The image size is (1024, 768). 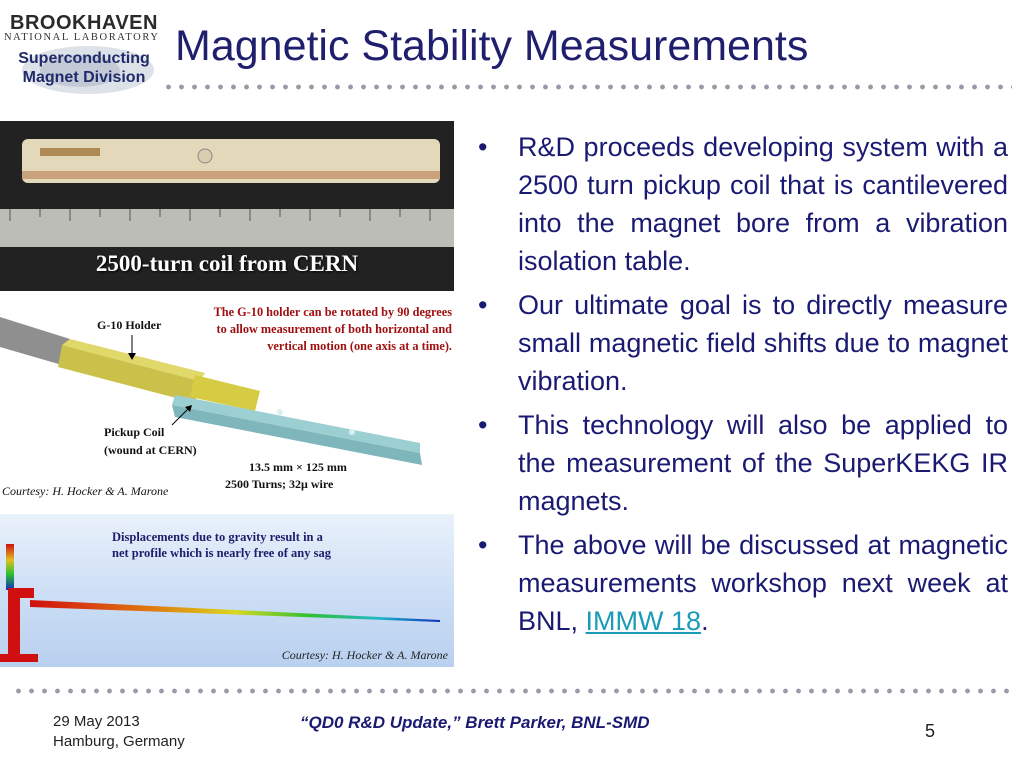 What do you see at coordinates (587, 87) in the screenshot?
I see `title-divider` at bounding box center [587, 87].